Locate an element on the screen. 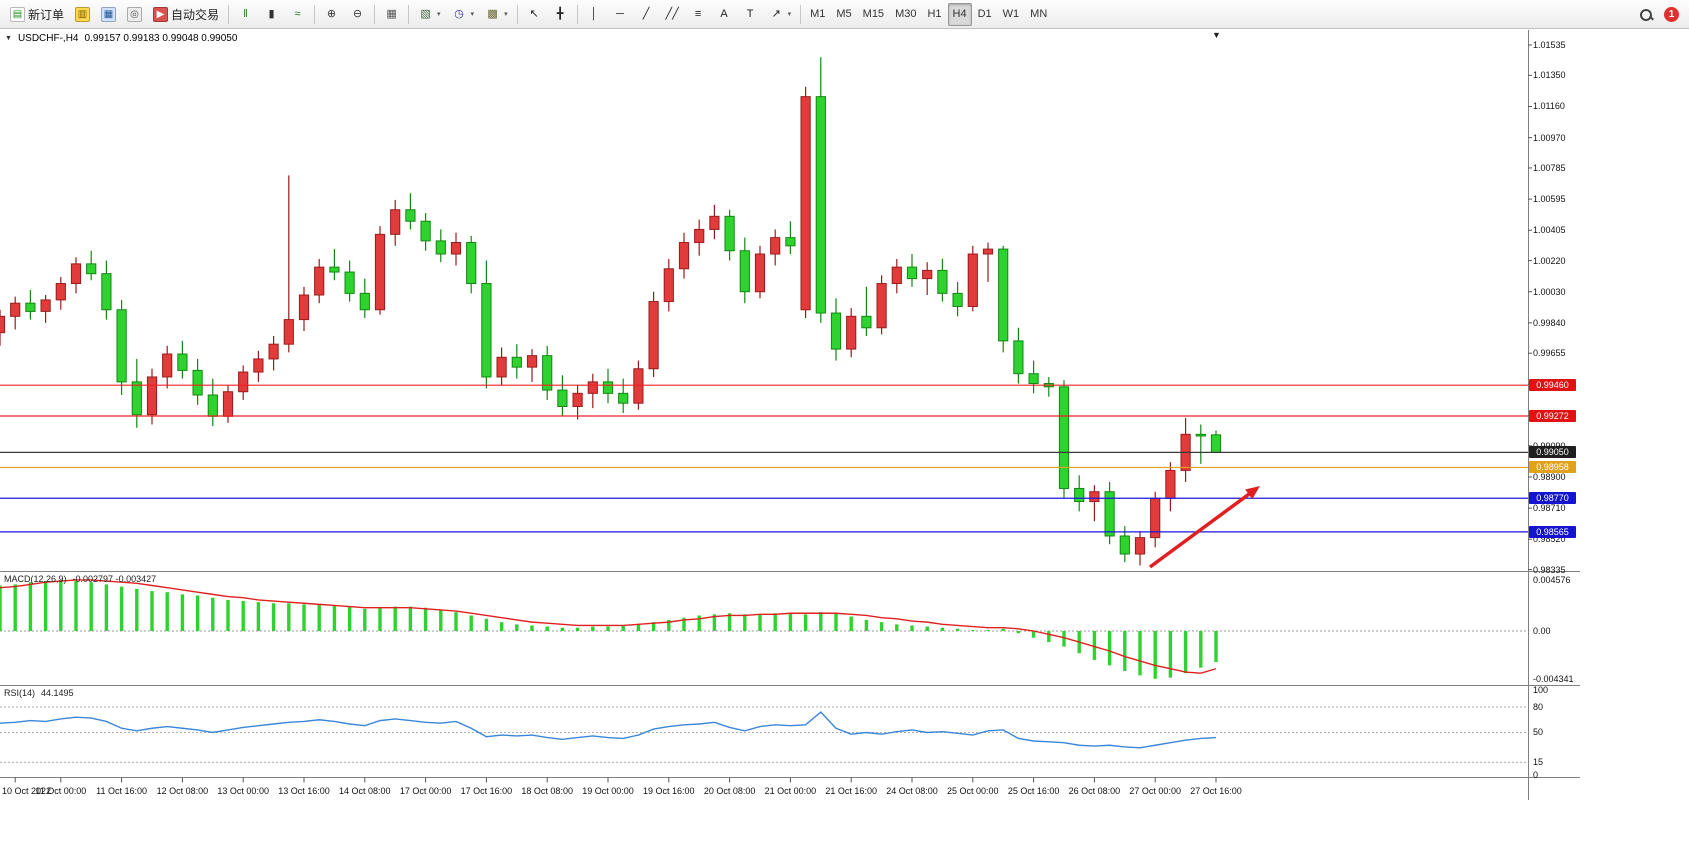 The height and width of the screenshot is (866, 1689). navigator-icon: ◎ is located at coordinates (135, 14).